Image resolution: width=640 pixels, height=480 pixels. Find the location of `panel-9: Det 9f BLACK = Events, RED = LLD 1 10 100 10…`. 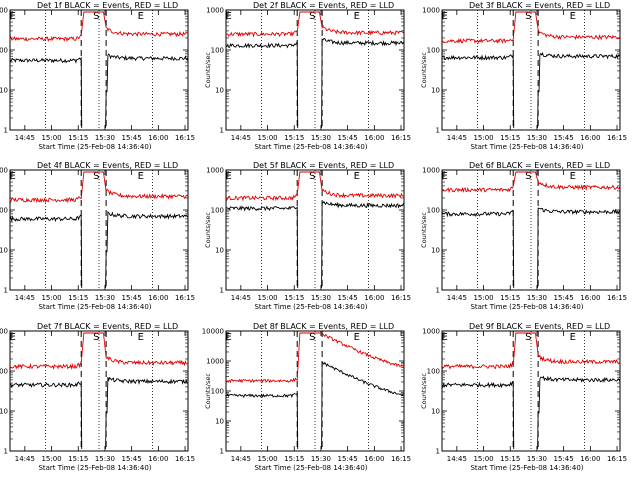

panel-9: Det 9f BLACK = Events, RED = LLD 1 10 100 10… is located at coordinates (523, 397).